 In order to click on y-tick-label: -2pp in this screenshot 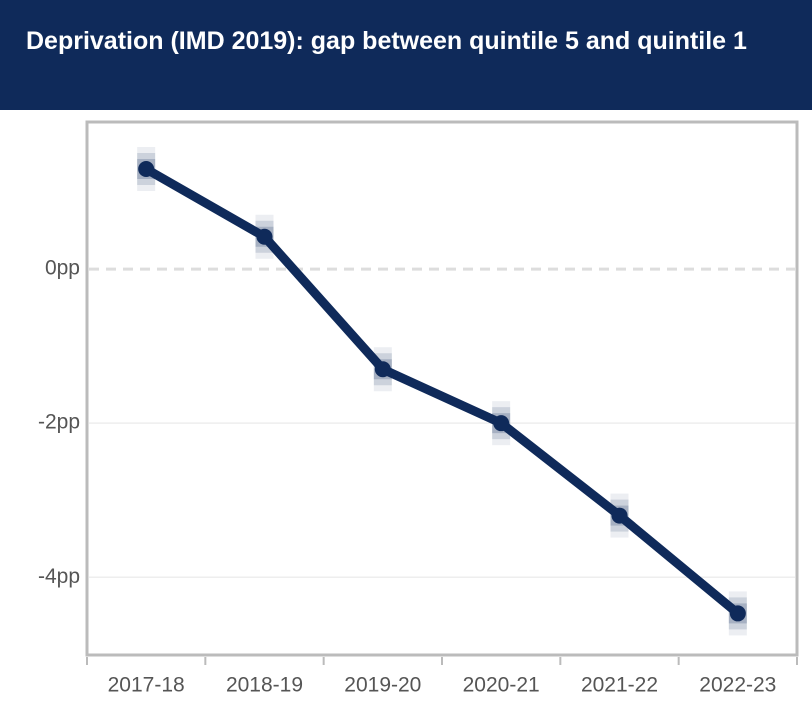, I will do `click(59, 422)`.